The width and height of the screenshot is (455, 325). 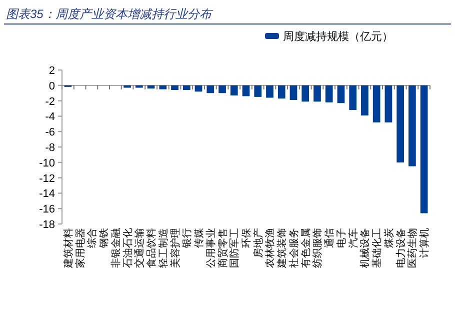 I want to click on y-tick-label: -8, so click(x=50, y=148).